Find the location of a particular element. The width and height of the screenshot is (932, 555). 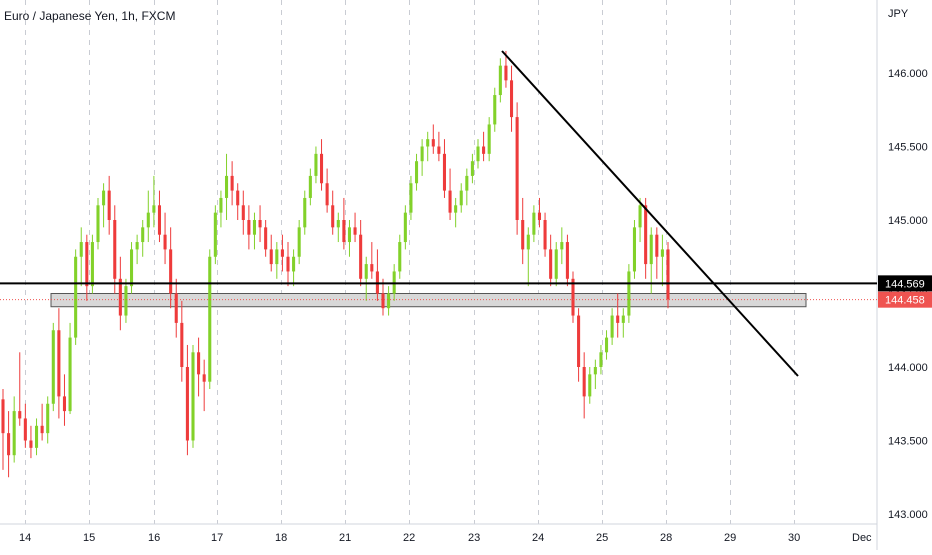

last-price-box is located at coordinates (905, 299).